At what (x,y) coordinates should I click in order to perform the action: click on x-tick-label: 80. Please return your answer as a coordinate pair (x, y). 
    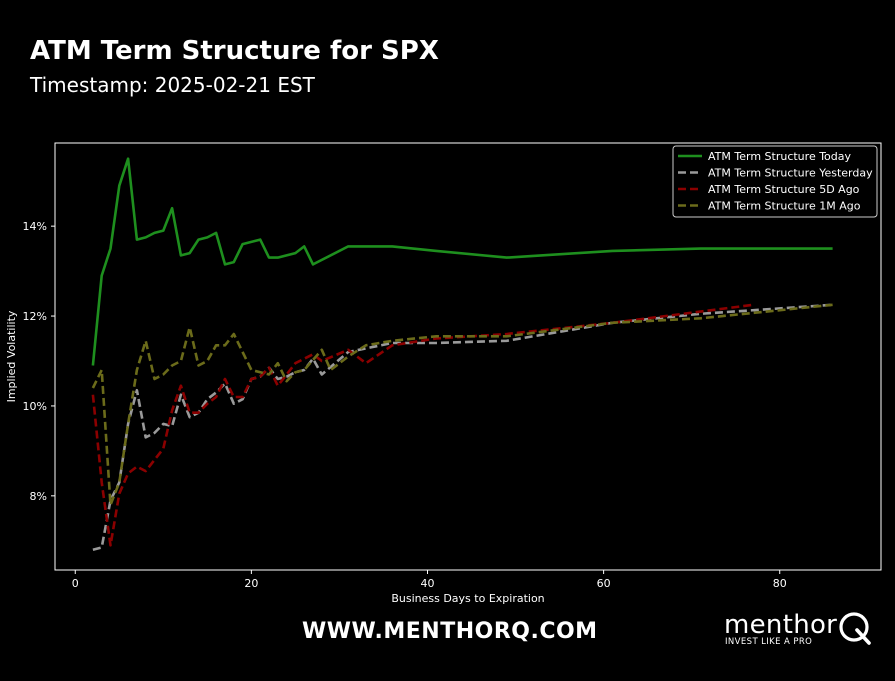
    Looking at the image, I should click on (780, 583).